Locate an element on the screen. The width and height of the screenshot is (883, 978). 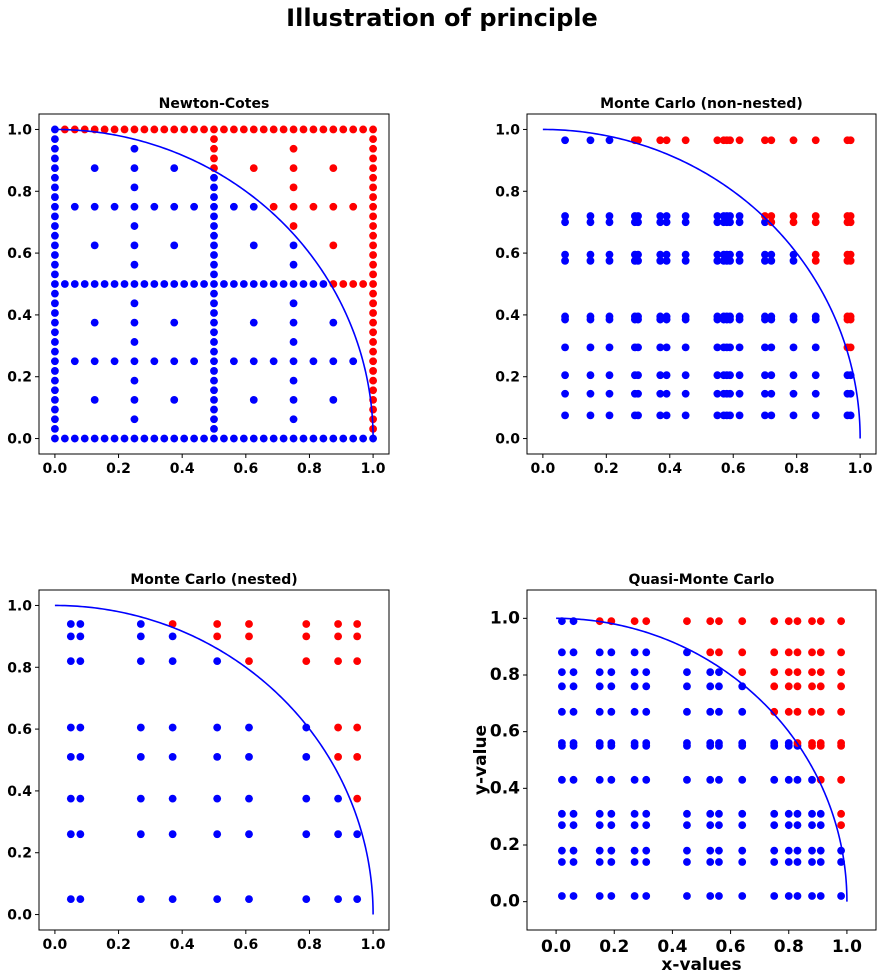
y-tick-label: 0.0 is located at coordinates (507, 440).